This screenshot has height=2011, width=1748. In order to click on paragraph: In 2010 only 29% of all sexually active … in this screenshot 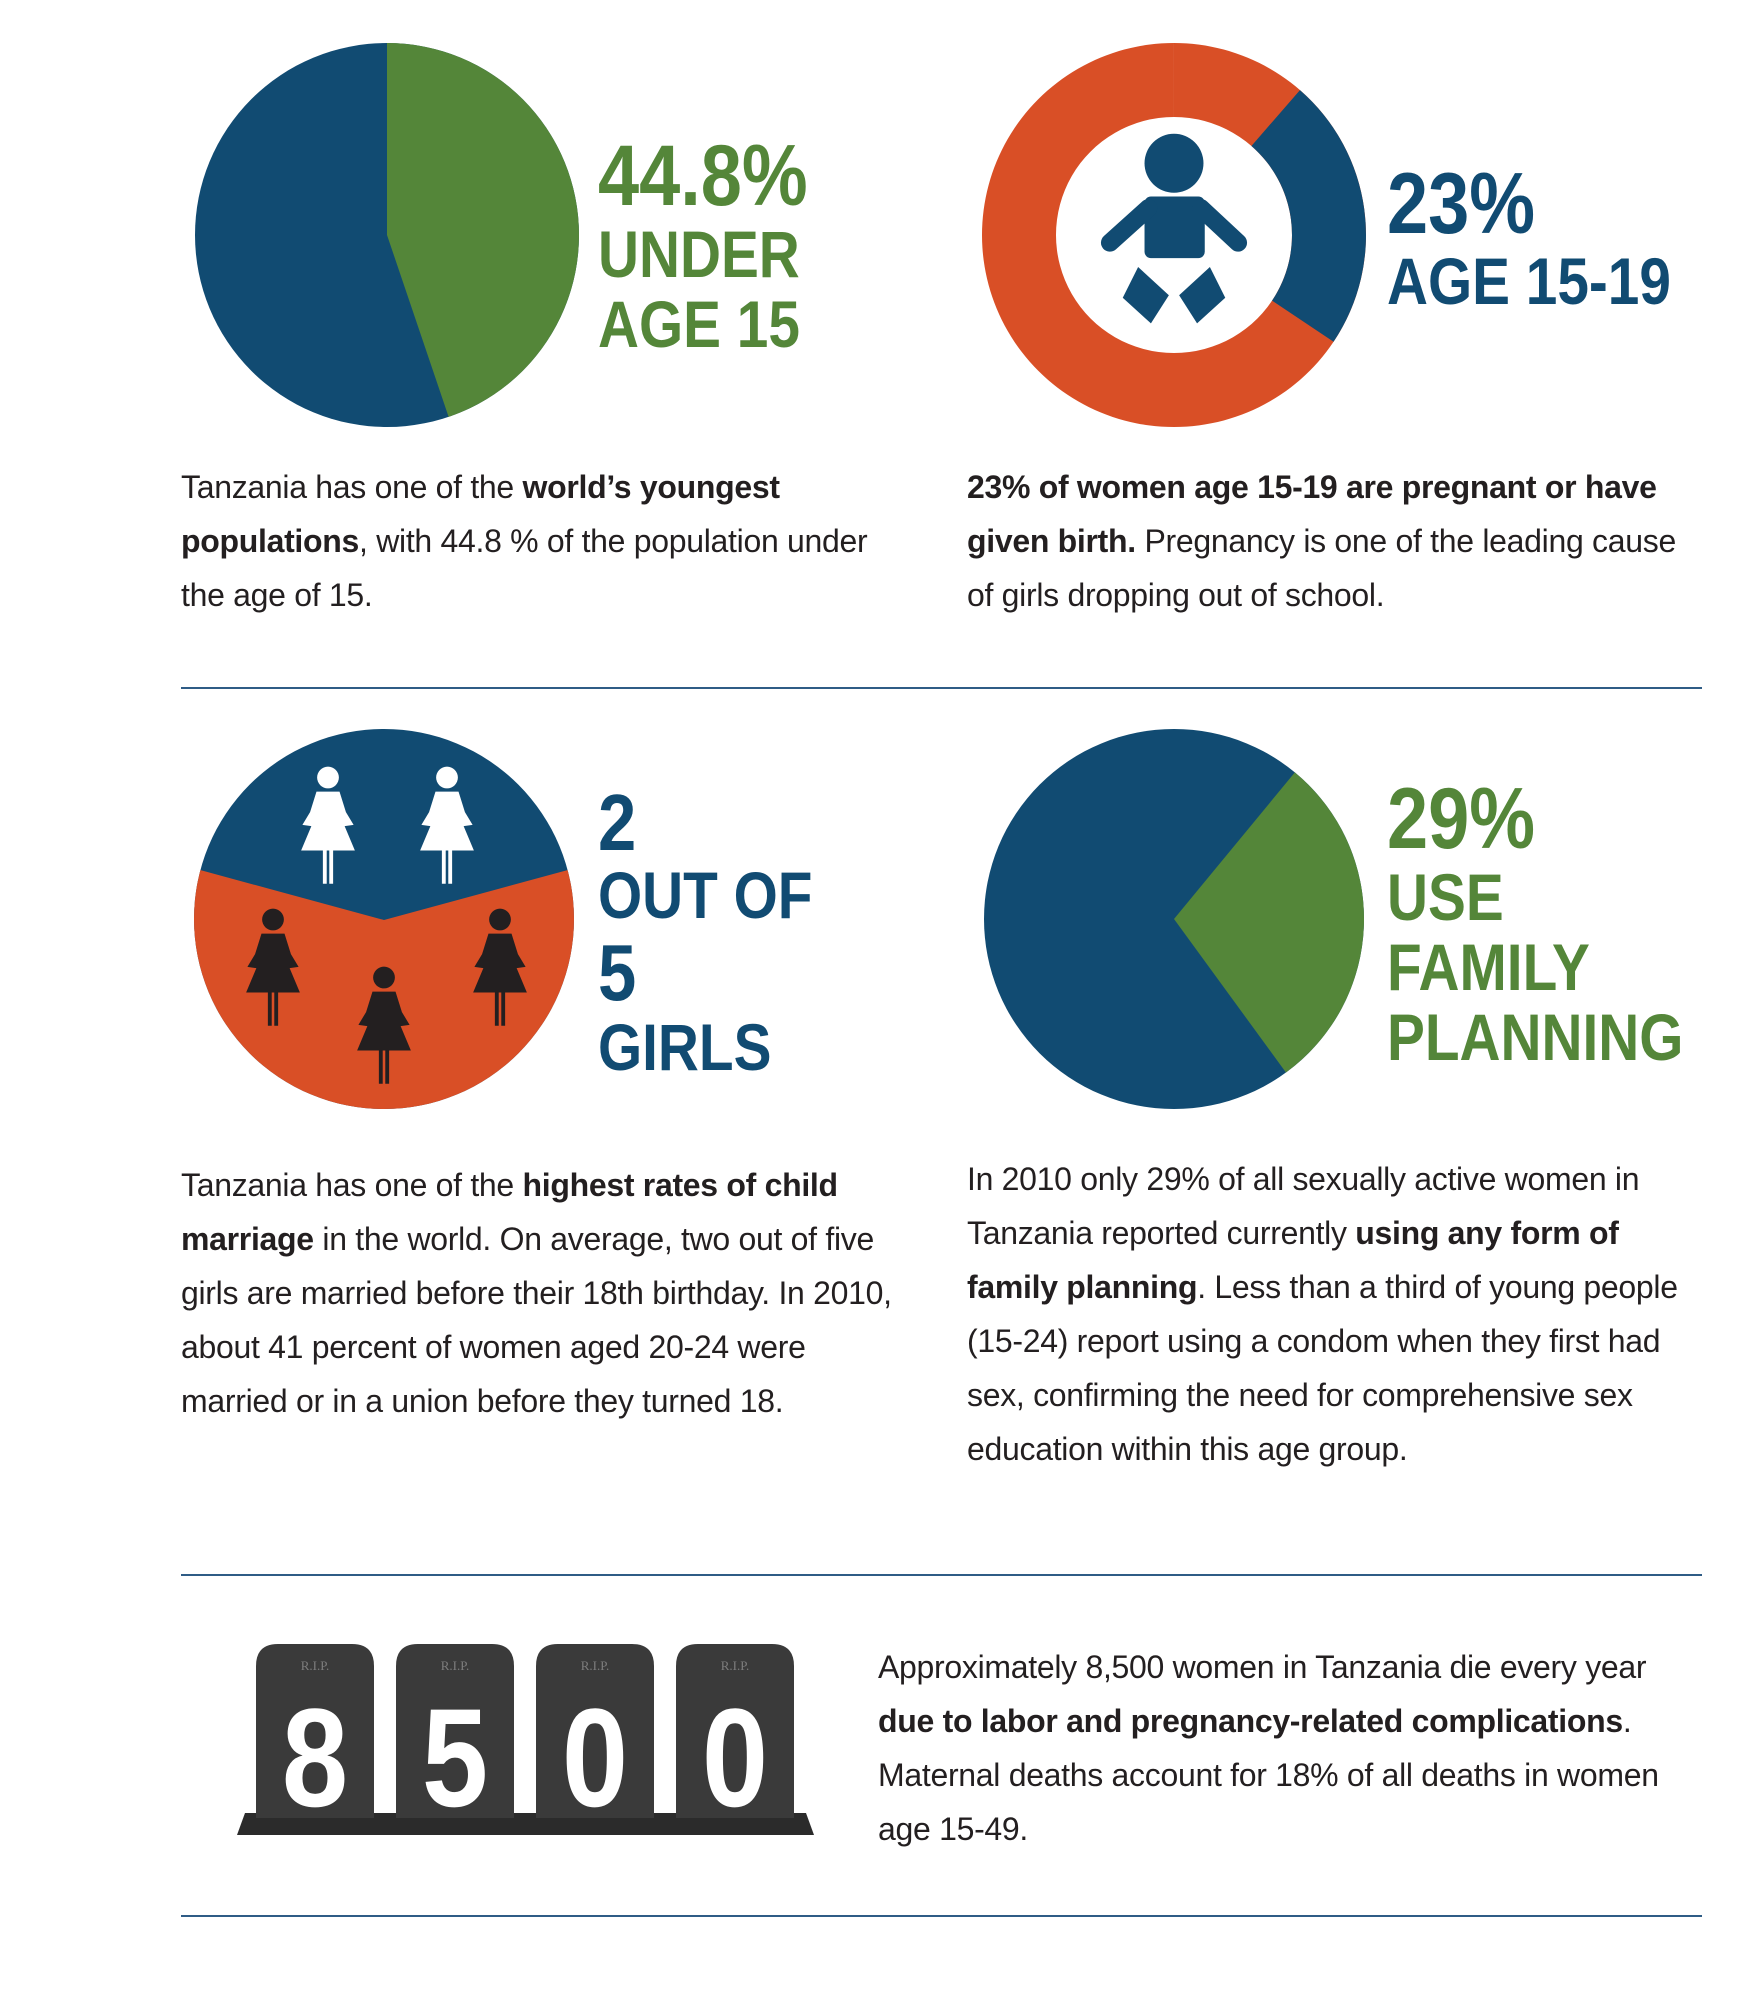, I will do `click(1332, 1314)`.